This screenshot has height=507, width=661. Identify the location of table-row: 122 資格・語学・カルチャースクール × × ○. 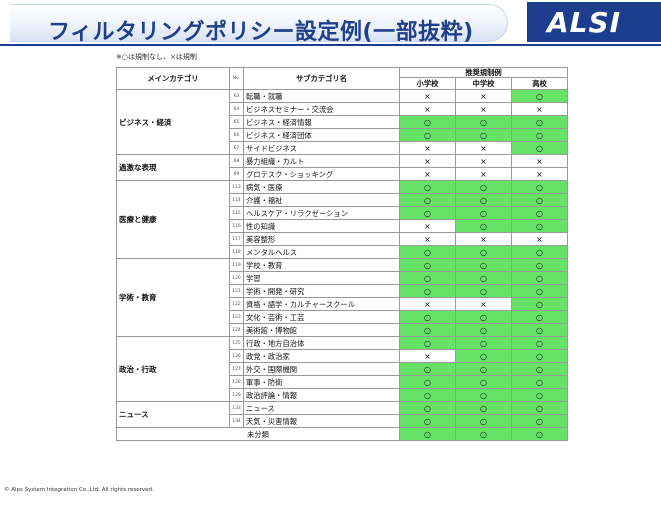
(342, 304).